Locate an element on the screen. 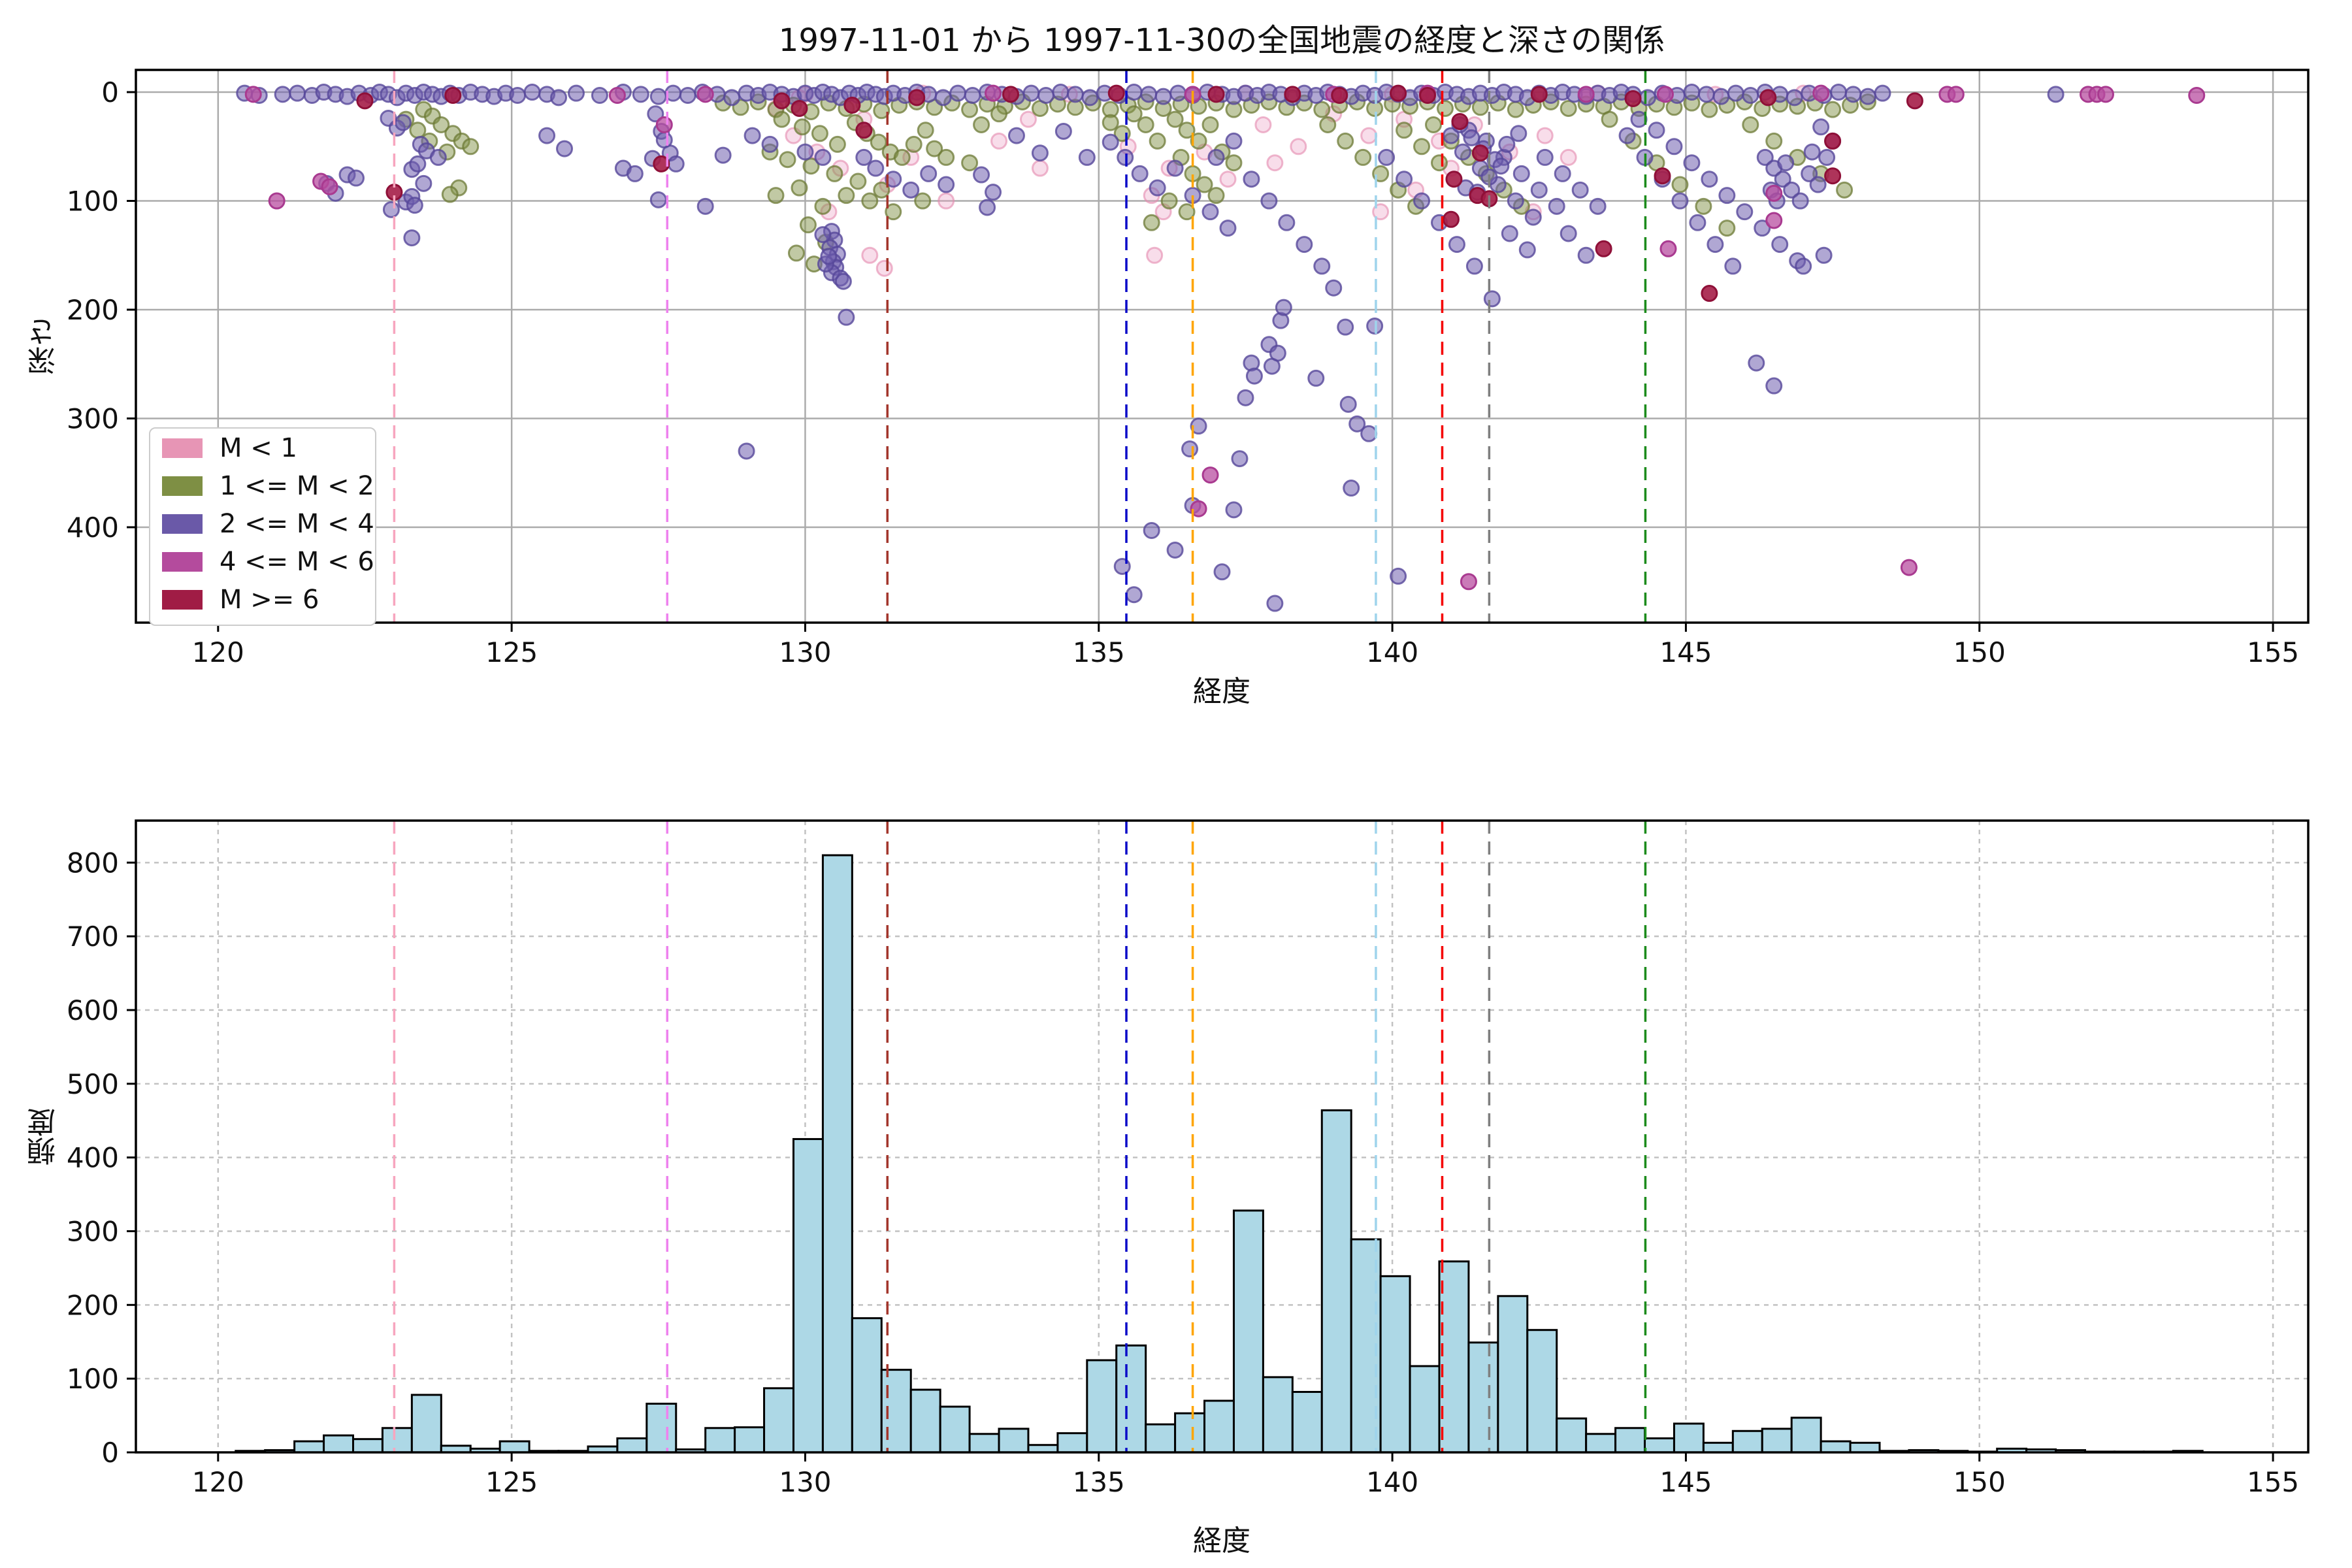 Image resolution: width=2352 pixels, height=1568 pixels. legend-entry: 1 <= M < 2 is located at coordinates (268, 486).